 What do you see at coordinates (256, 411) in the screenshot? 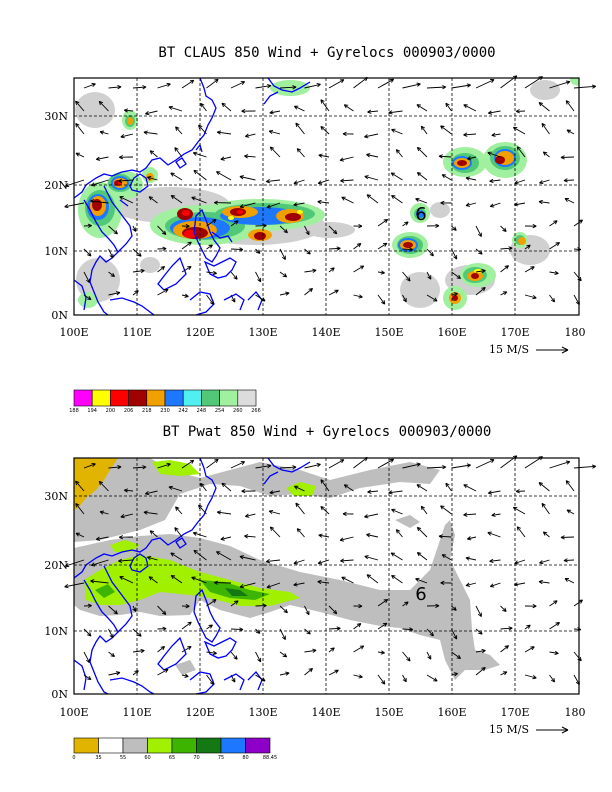
I see `colorbar-label: 266` at bounding box center [256, 411].